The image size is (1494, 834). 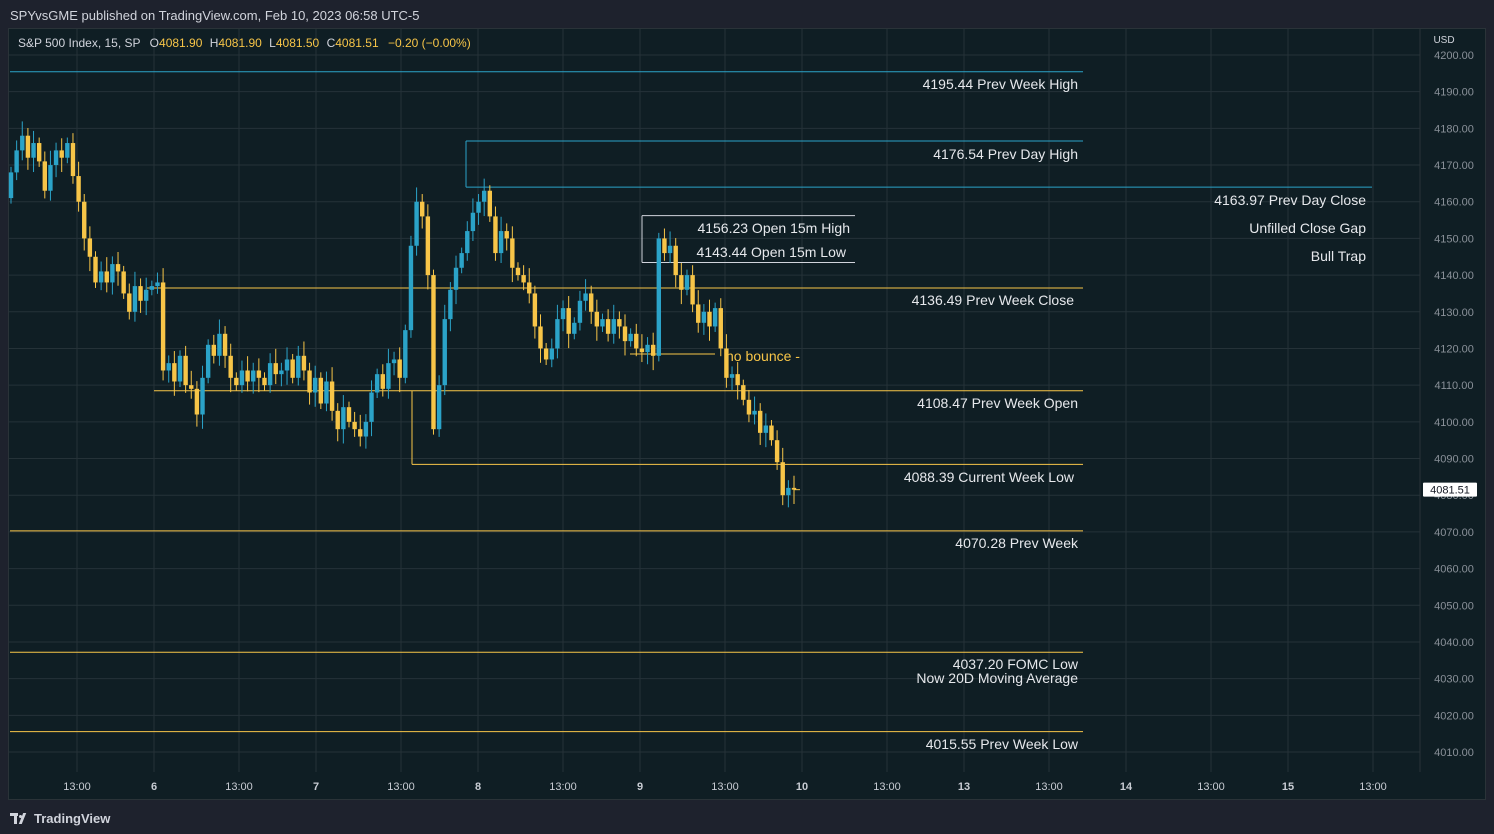 I want to click on last-price-label: 4081.51, so click(x=1450, y=491).